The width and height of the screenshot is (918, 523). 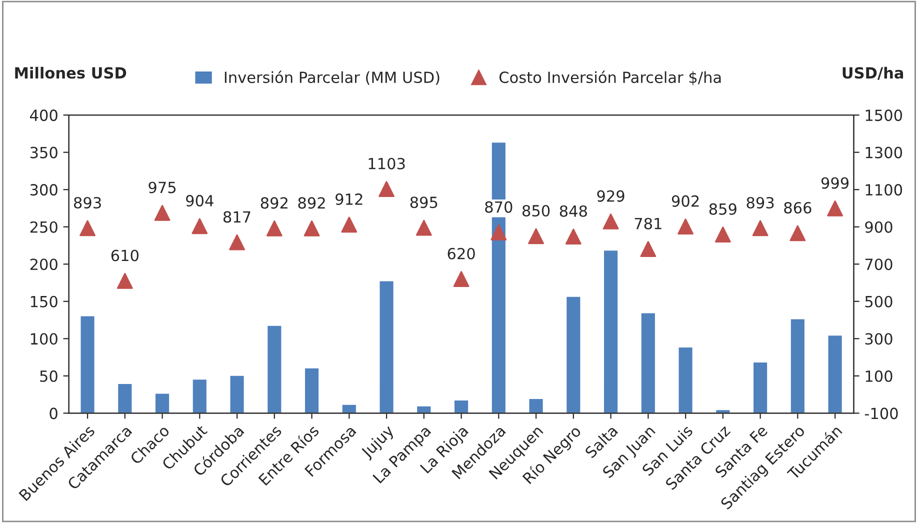 What do you see at coordinates (44, 116) in the screenshot?
I see `y-tick-label: 400` at bounding box center [44, 116].